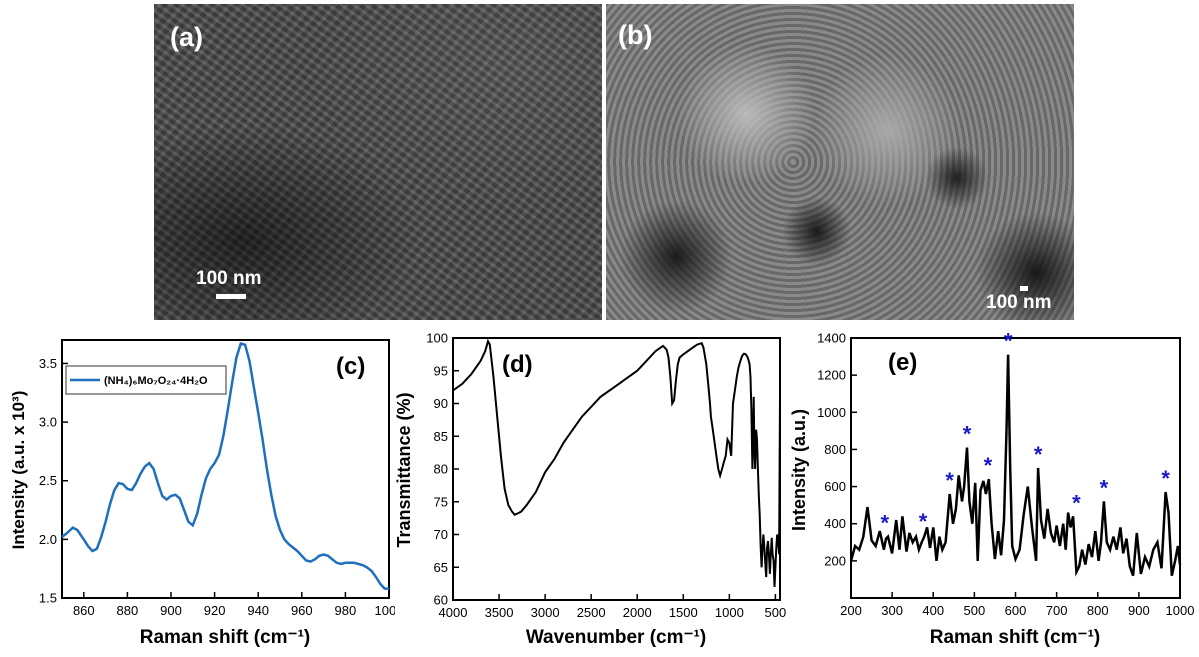  I want to click on x-tick-label: 400, so click(933, 610).